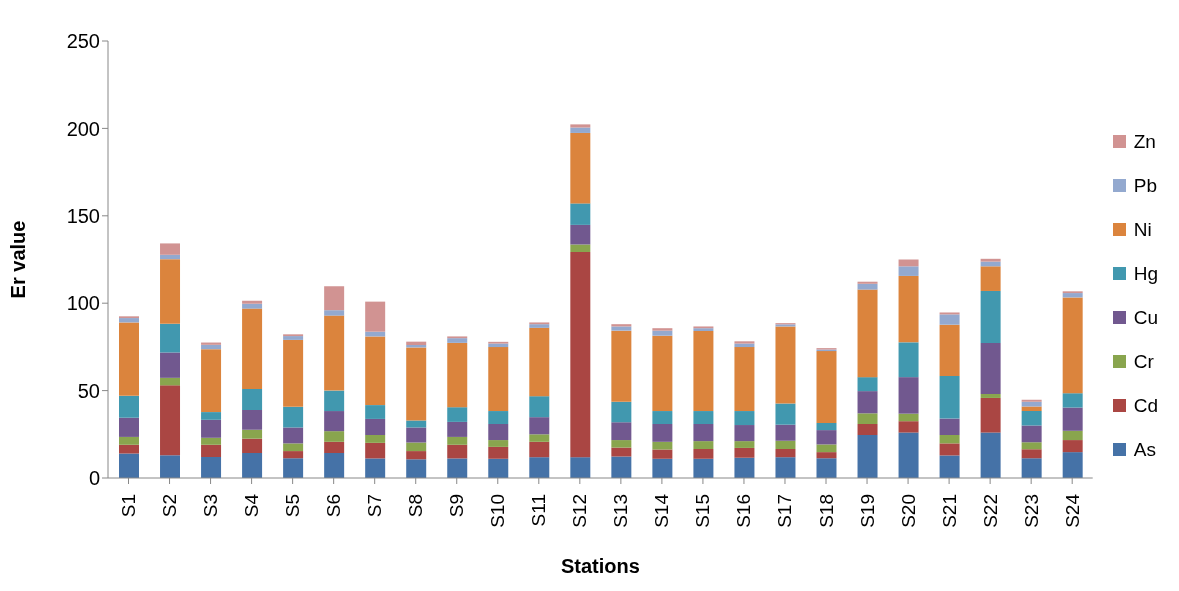 The image size is (1179, 591). What do you see at coordinates (83, 303) in the screenshot?
I see `y-tick-label: 100` at bounding box center [83, 303].